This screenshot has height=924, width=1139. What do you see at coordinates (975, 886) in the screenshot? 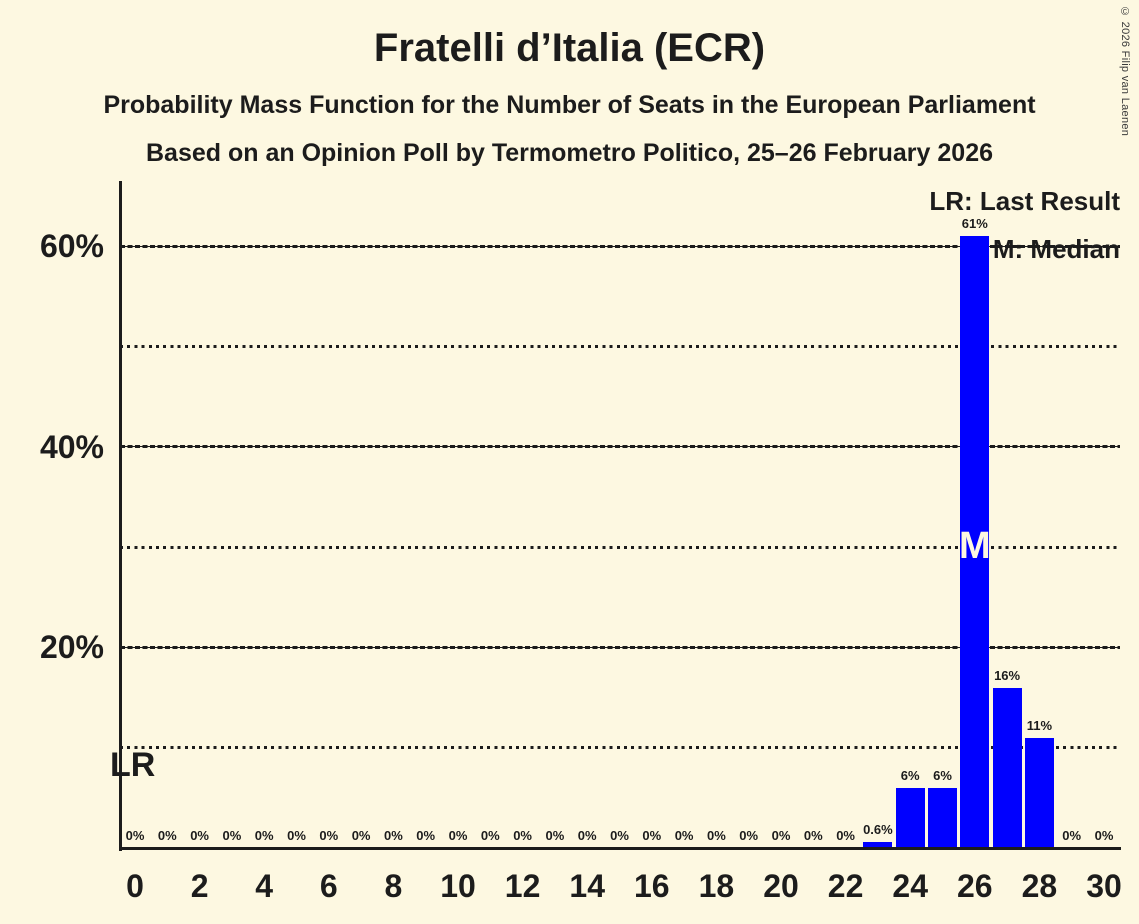
I see `x-tick-label: 26` at bounding box center [975, 886].